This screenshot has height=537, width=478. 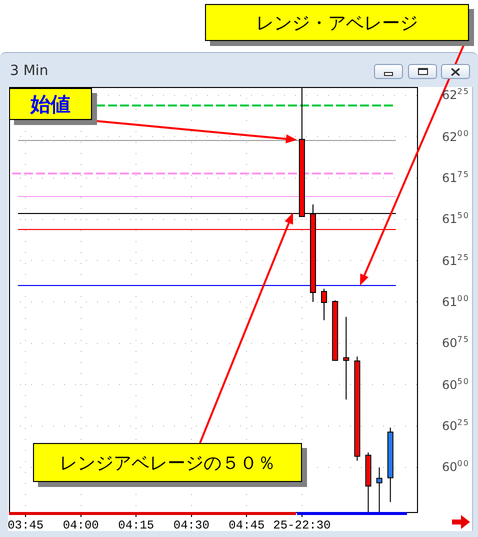 What do you see at coordinates (456, 466) in the screenshot?
I see `y-tick-label: 60$^{00}$` at bounding box center [456, 466].